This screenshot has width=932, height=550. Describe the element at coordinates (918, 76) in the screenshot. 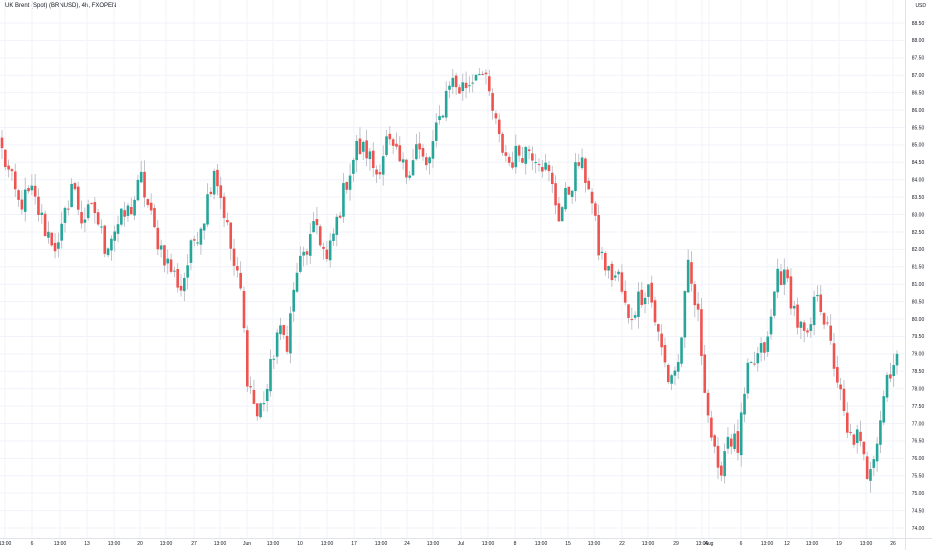

I see `y-tick-label: 87.00` at that location.